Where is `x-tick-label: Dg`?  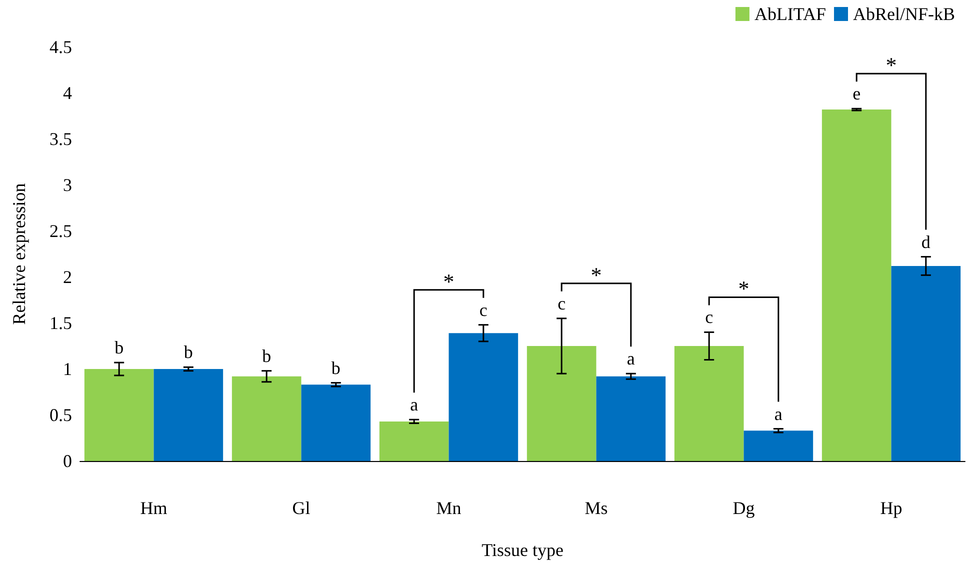
x-tick-label: Dg is located at coordinates (743, 508).